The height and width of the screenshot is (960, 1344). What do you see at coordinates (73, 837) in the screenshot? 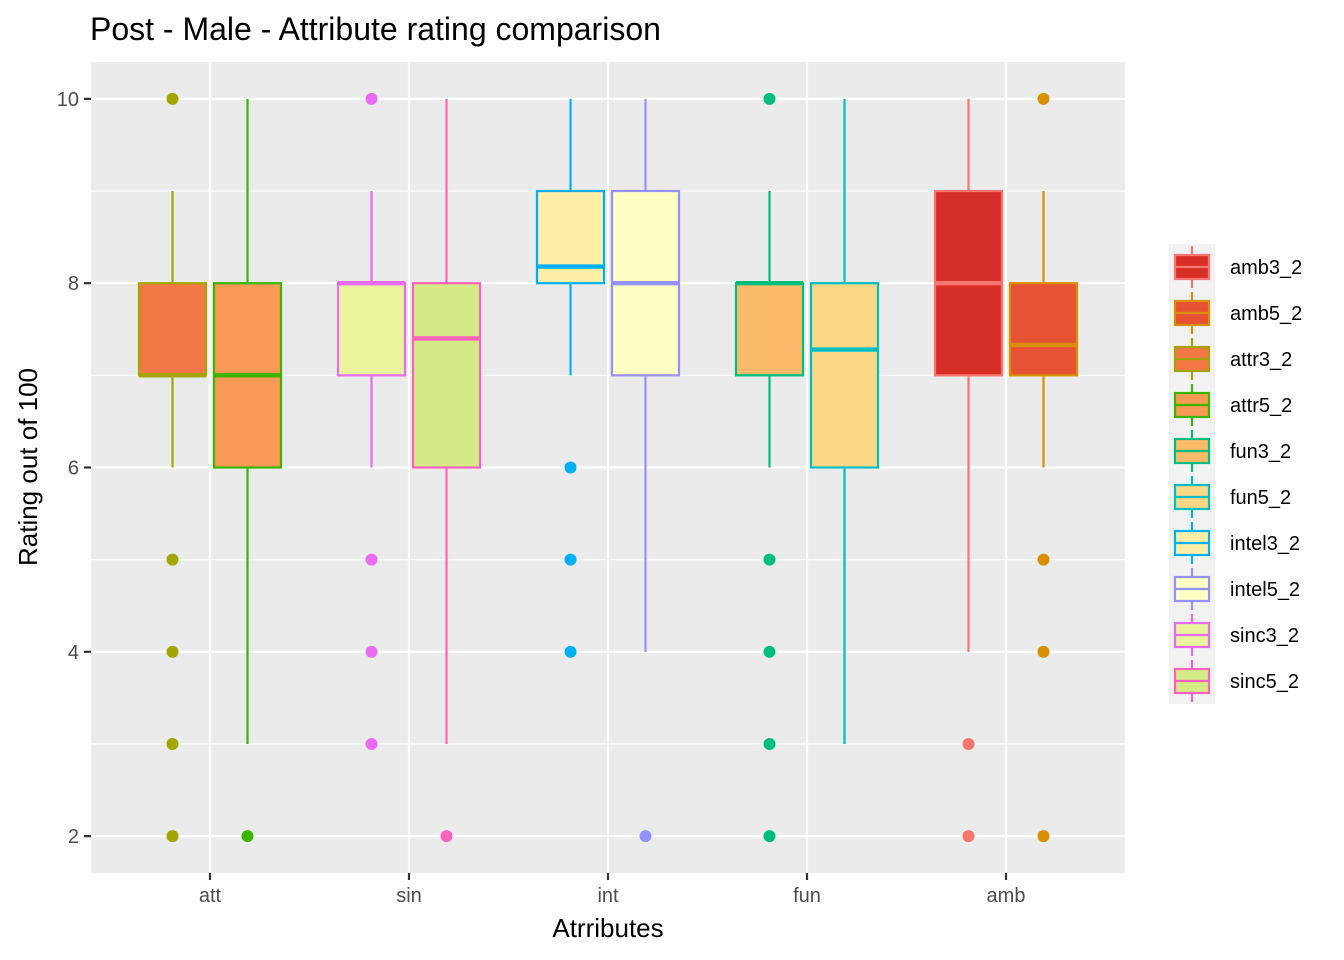
I see `y-tick-label: 2` at bounding box center [73, 837].